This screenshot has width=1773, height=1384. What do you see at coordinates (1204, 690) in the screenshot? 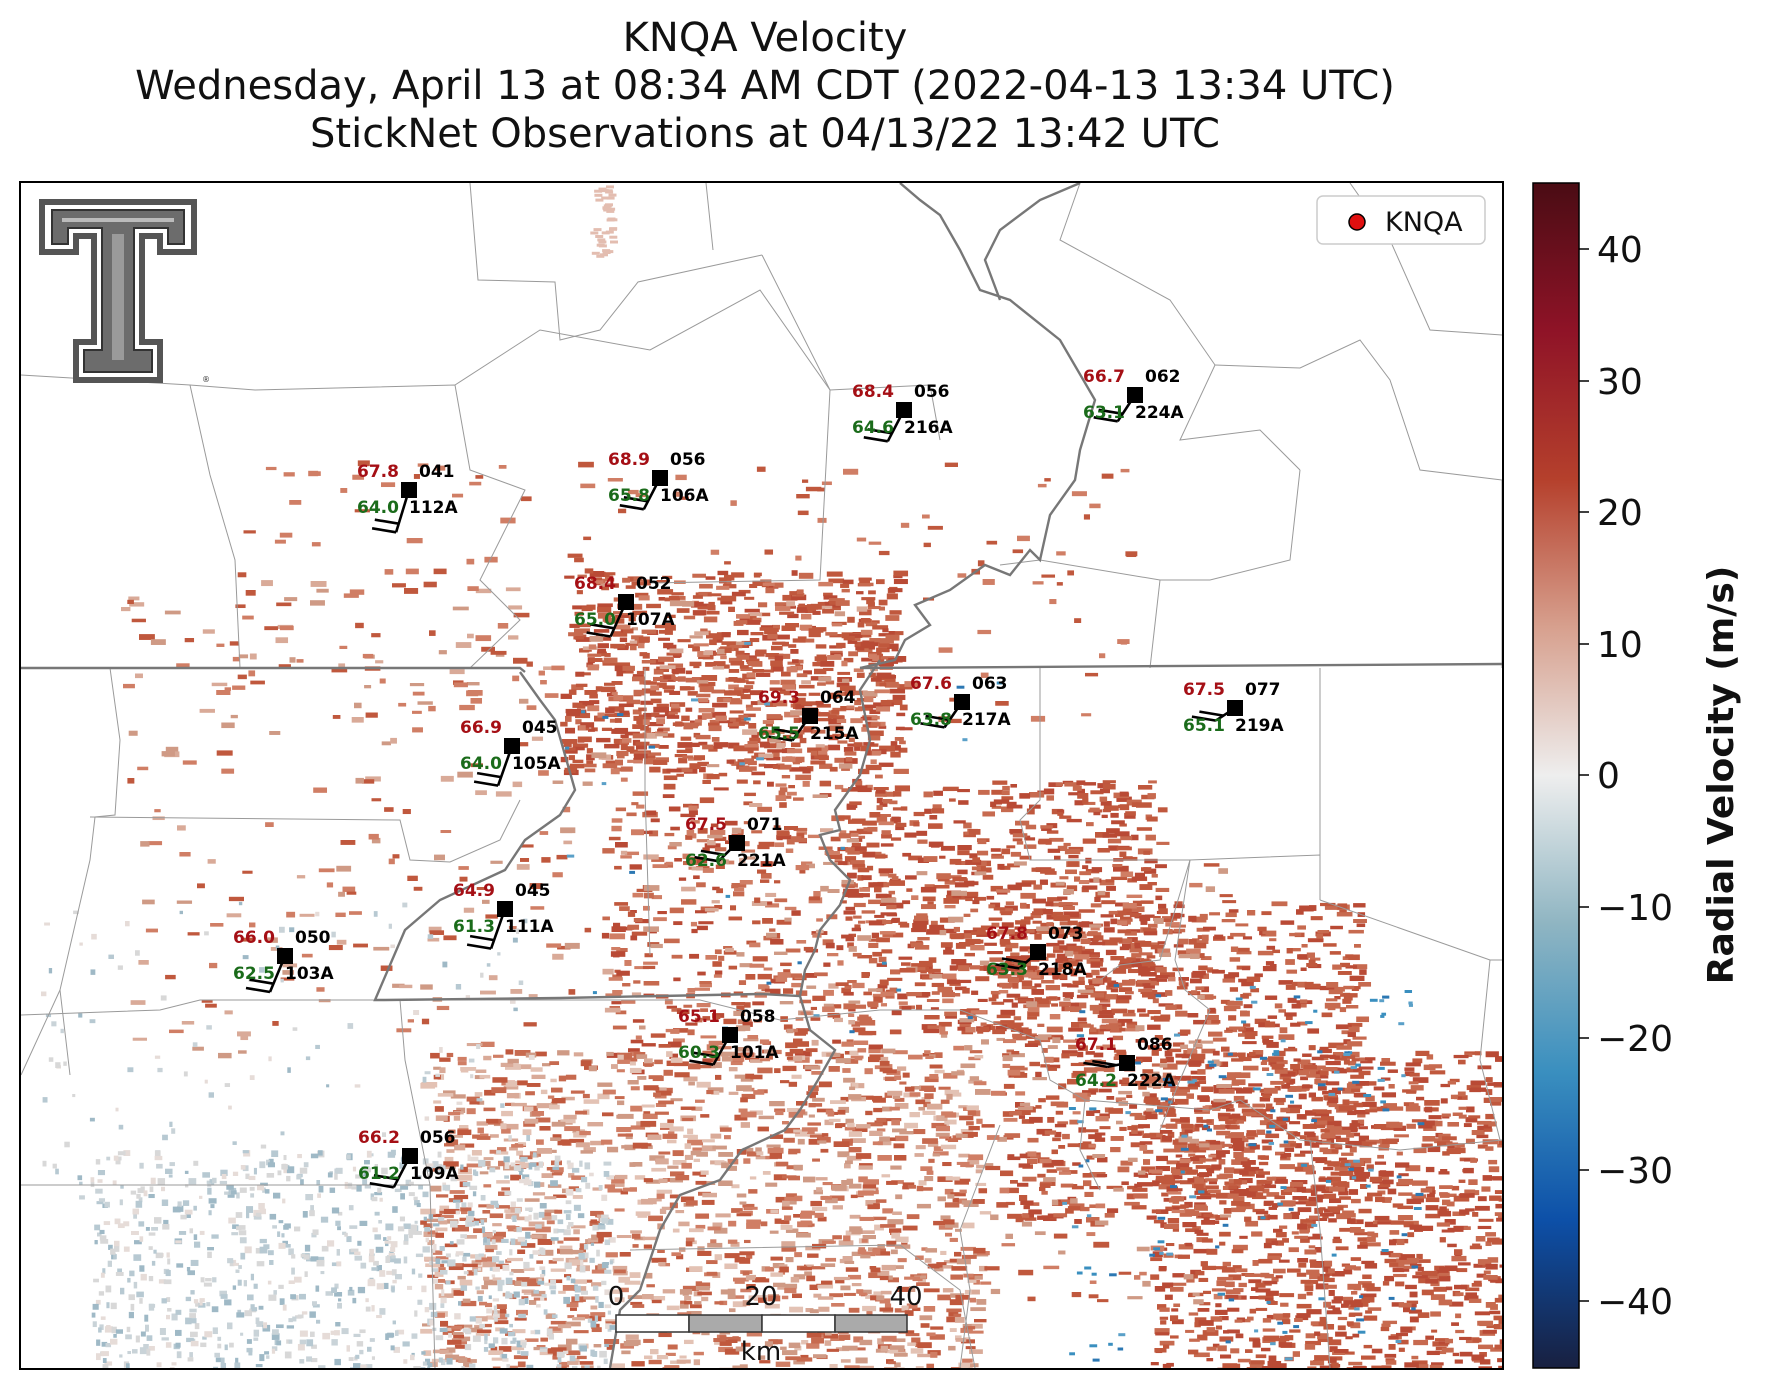
I see `station-temperature: 67.5` at bounding box center [1204, 690].